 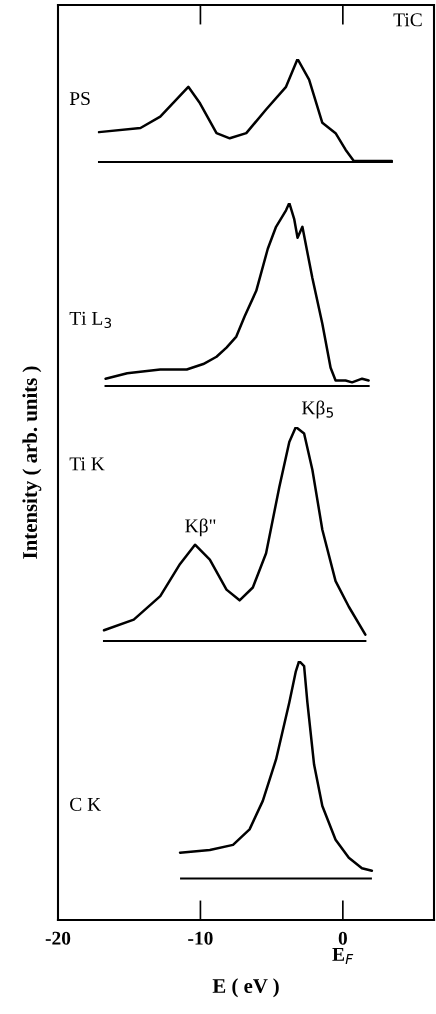 What do you see at coordinates (245, 988) in the screenshot?
I see `x-axis-title: E ( eV )` at bounding box center [245, 988].